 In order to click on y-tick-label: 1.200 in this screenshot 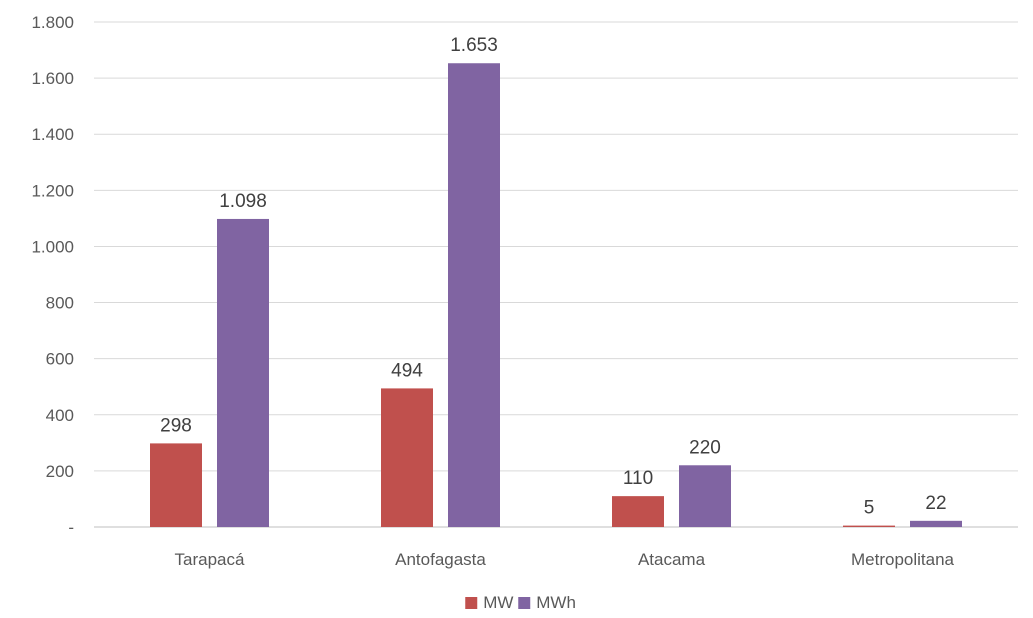, I will do `click(52, 190)`.